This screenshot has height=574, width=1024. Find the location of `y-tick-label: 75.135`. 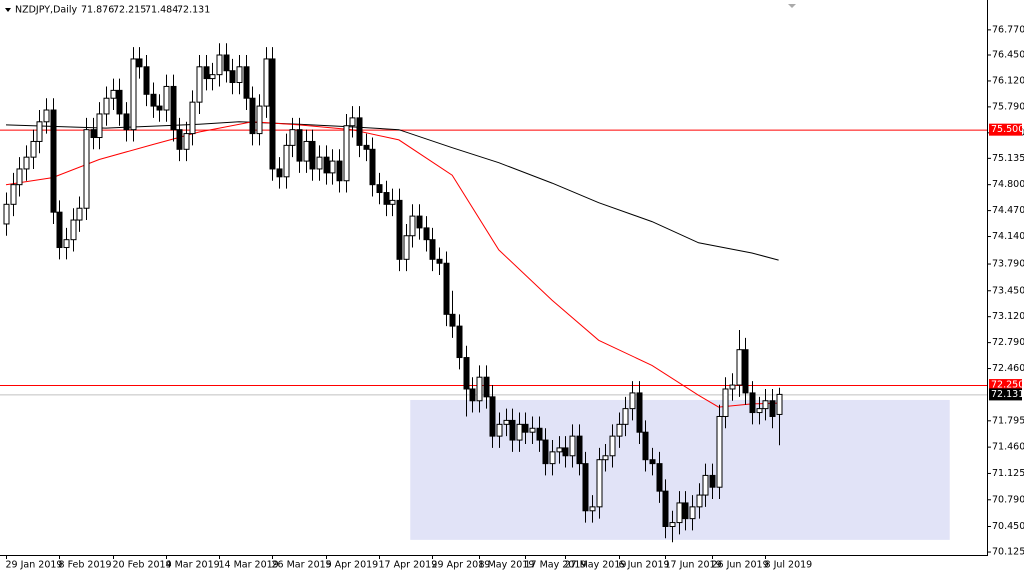

y-tick-label: 75.135 is located at coordinates (1008, 158).